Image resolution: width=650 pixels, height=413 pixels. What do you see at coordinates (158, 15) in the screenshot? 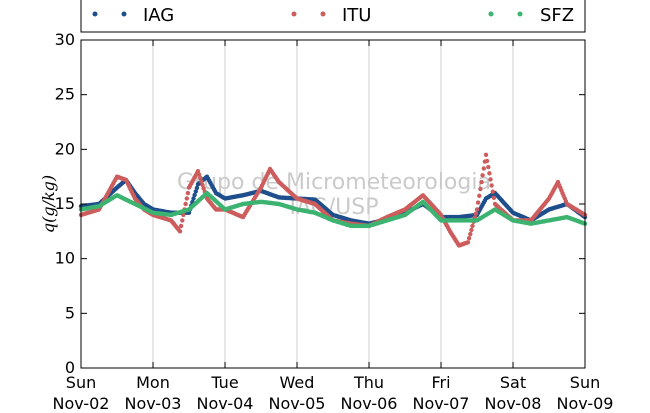
I see `legend-label-iag: IAG` at bounding box center [158, 15].